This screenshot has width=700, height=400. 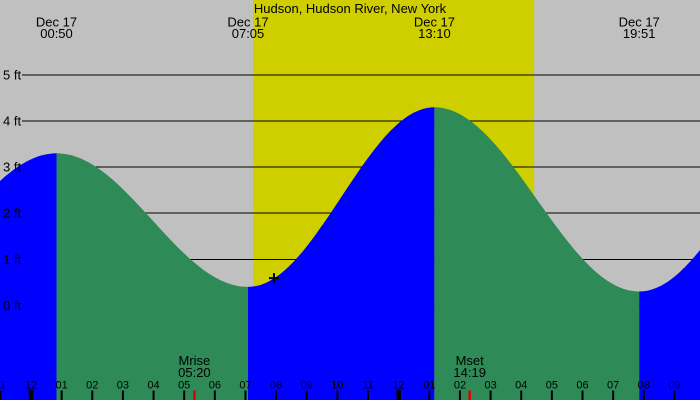 What do you see at coordinates (56, 33) in the screenshot?
I see `tide-event-time: 00:50` at bounding box center [56, 33].